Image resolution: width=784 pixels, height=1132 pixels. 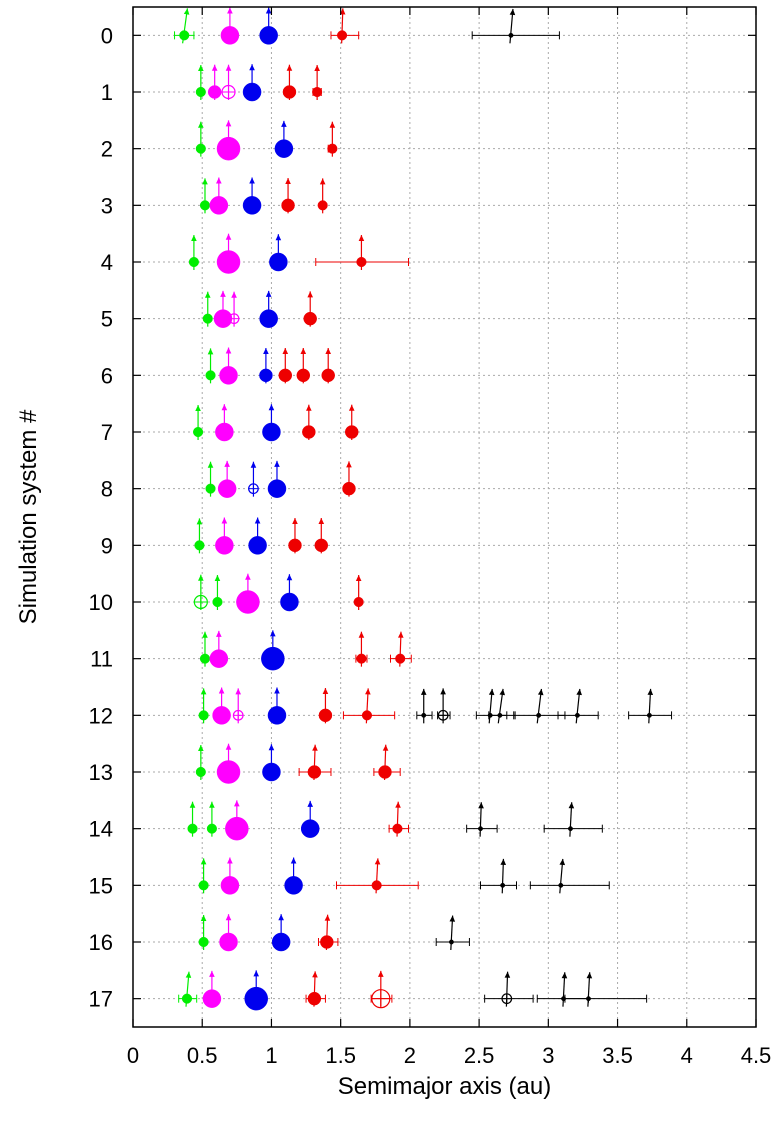 What do you see at coordinates (101, 602) in the screenshot?
I see `y-tick-label: 10` at bounding box center [101, 602].